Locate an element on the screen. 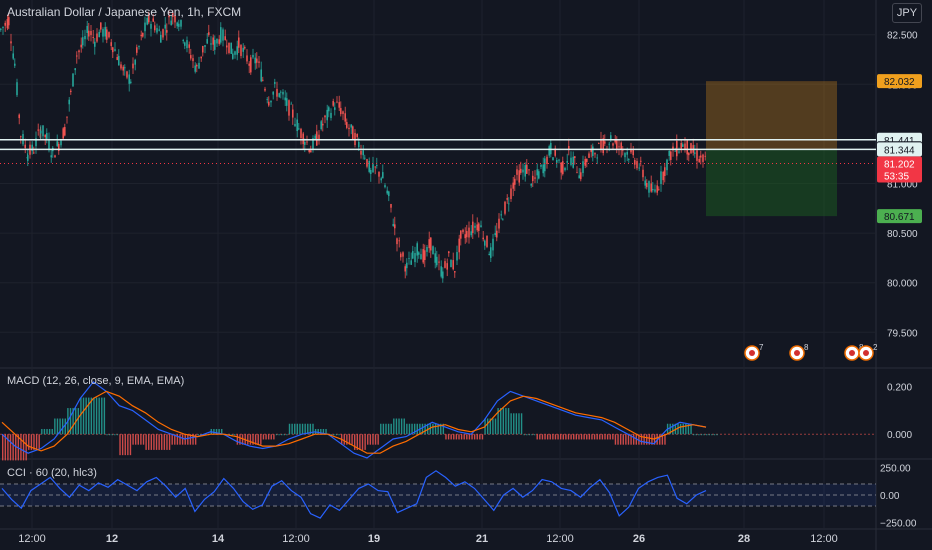 This screenshot has width=932, height=550. time-label: 19 is located at coordinates (374, 539).